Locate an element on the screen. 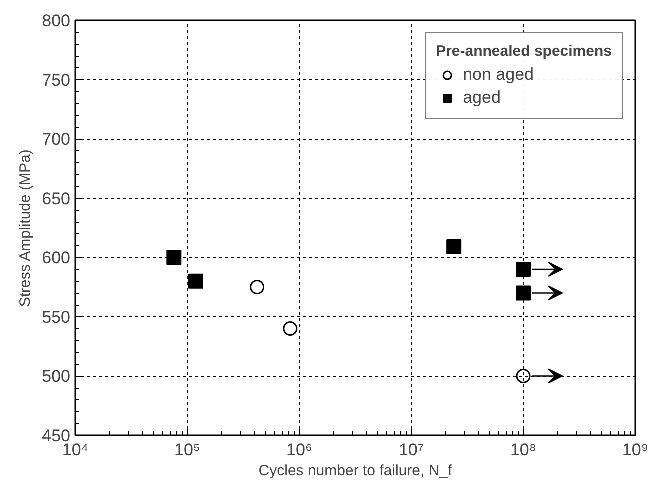 This screenshot has width=671, height=496. x-tick-label: 10⁸ is located at coordinates (523, 450).